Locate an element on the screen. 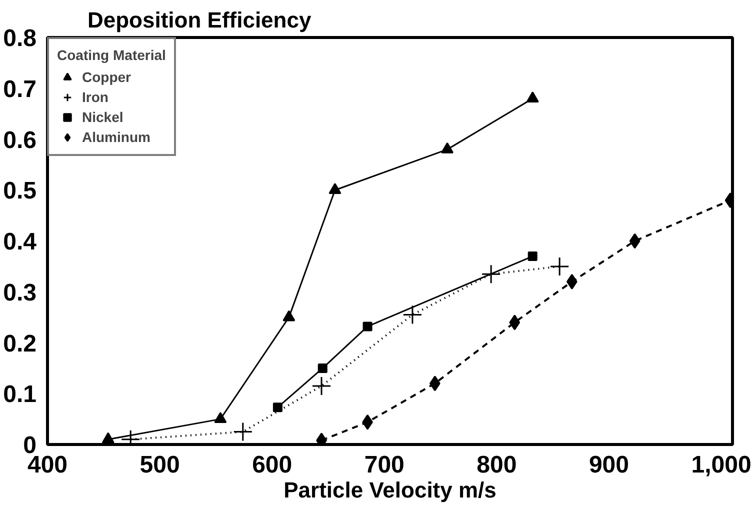 Image resolution: width=752 pixels, height=505 pixels. x-tick-label: 700 is located at coordinates (384, 465).